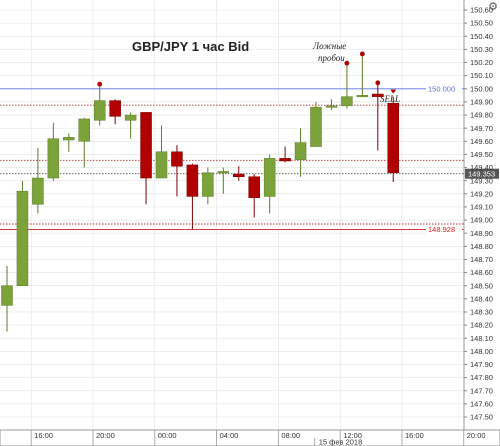 The width and height of the screenshot is (500, 446). I want to click on current-price-box, so click(482, 173).